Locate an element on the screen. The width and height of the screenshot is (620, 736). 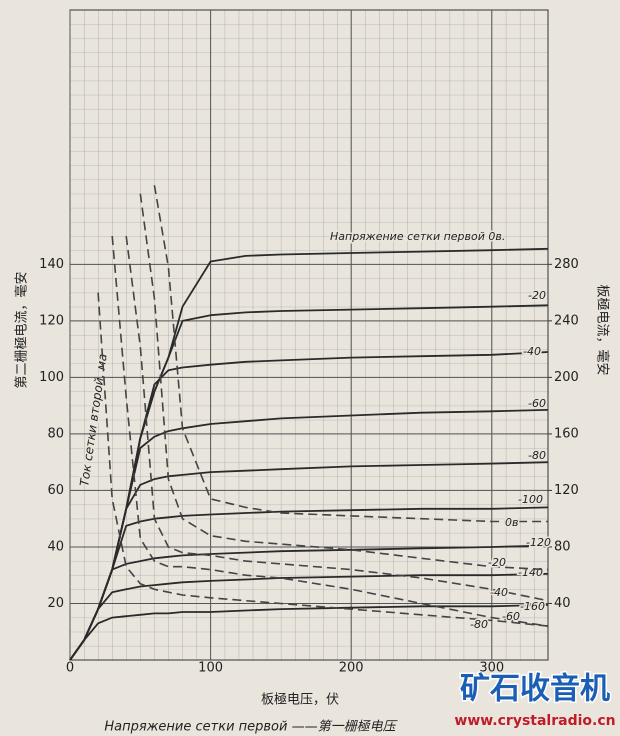
y2-tick-label: 40 is located at coordinates (562, 603).